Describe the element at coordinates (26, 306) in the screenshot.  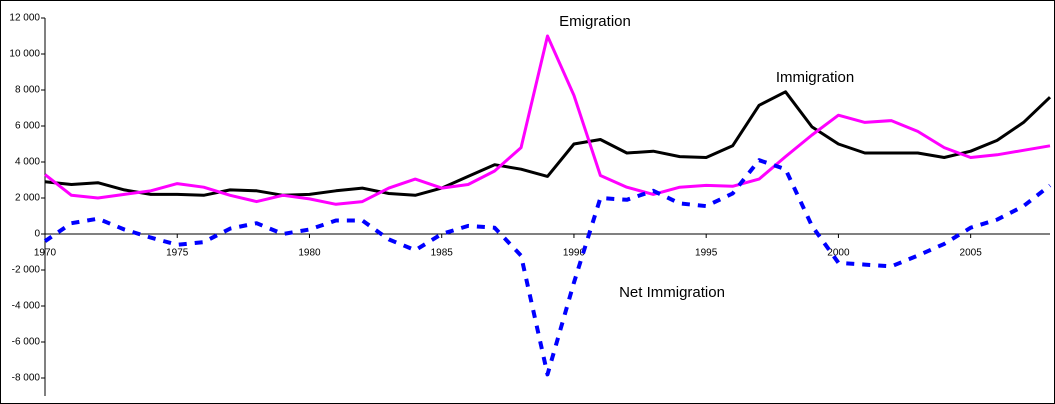
I see `y-tick-label: -4 000` at that location.